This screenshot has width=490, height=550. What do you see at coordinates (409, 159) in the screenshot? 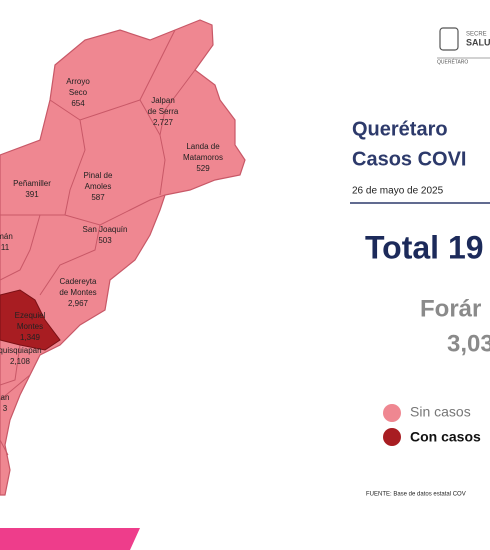
I see `title: Casos COVI` at bounding box center [409, 159].